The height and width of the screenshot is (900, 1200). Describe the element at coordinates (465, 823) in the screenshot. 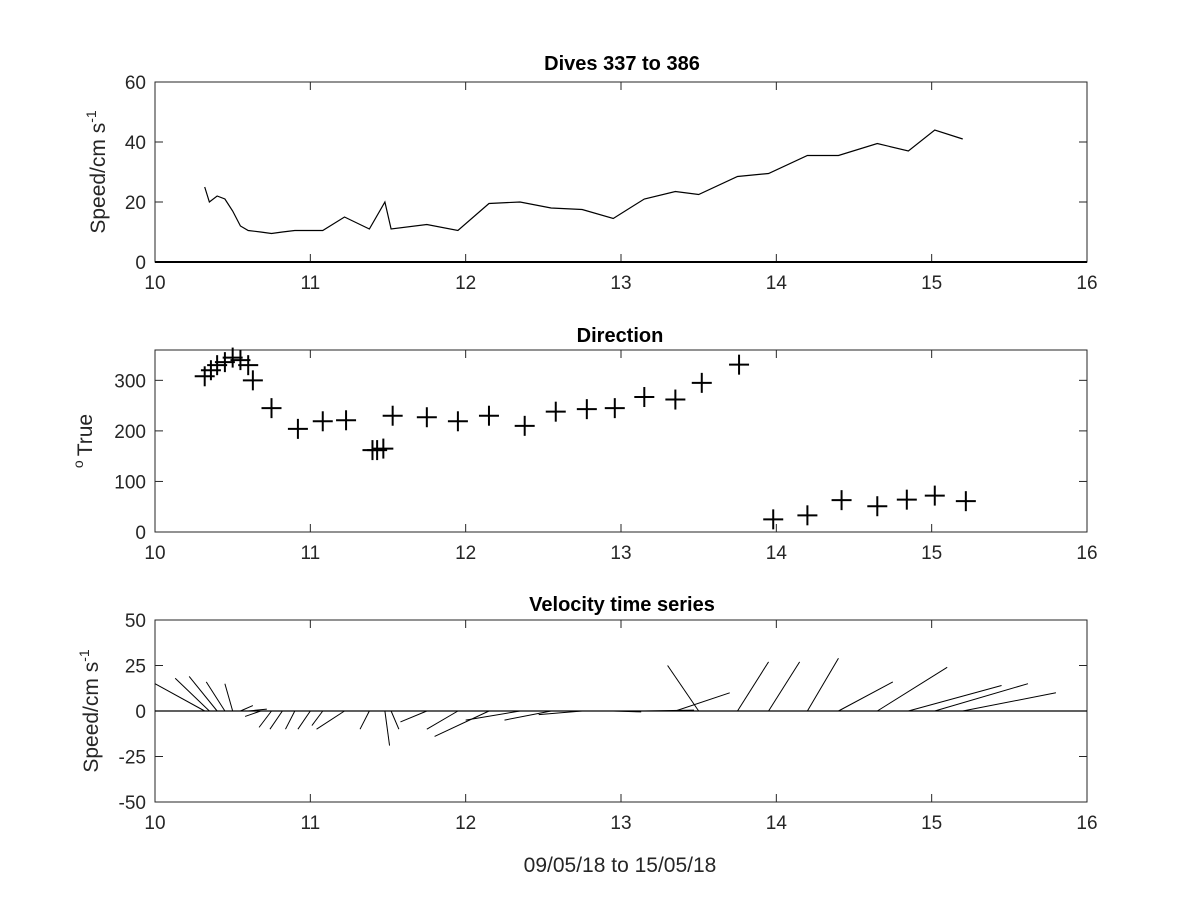

I see `velocity-panel-x-tick-label: 12` at that location.